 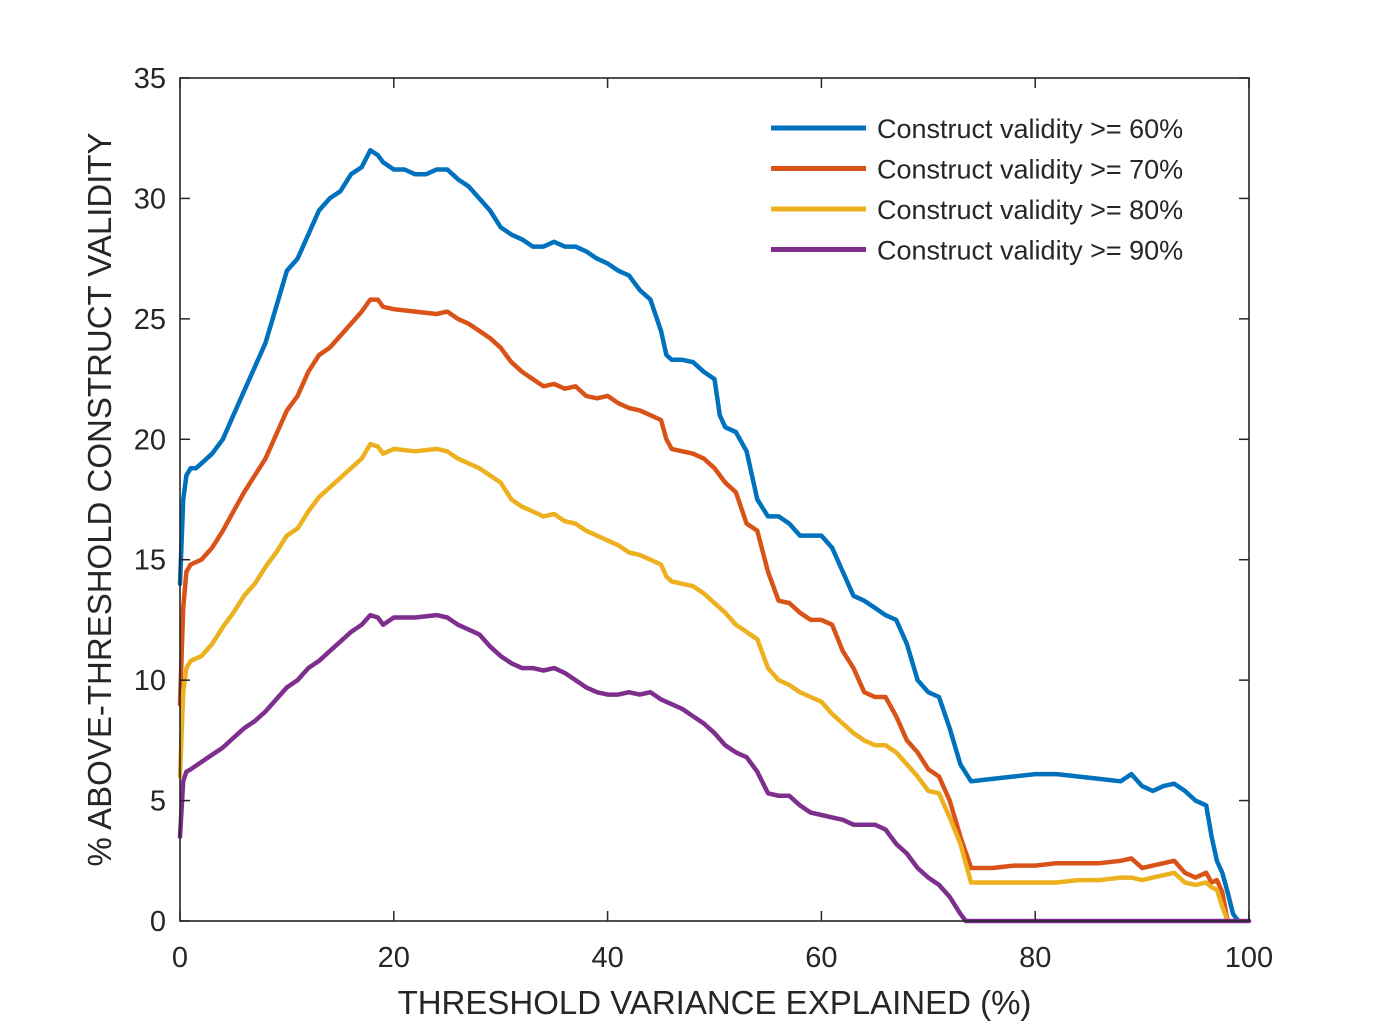 I want to click on y-tick-label: 20, so click(x=150, y=440).